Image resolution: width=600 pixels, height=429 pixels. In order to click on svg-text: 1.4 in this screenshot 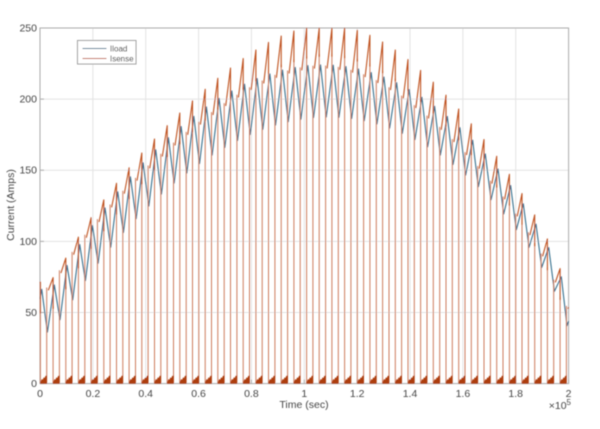, I will do `click(410, 394)`.